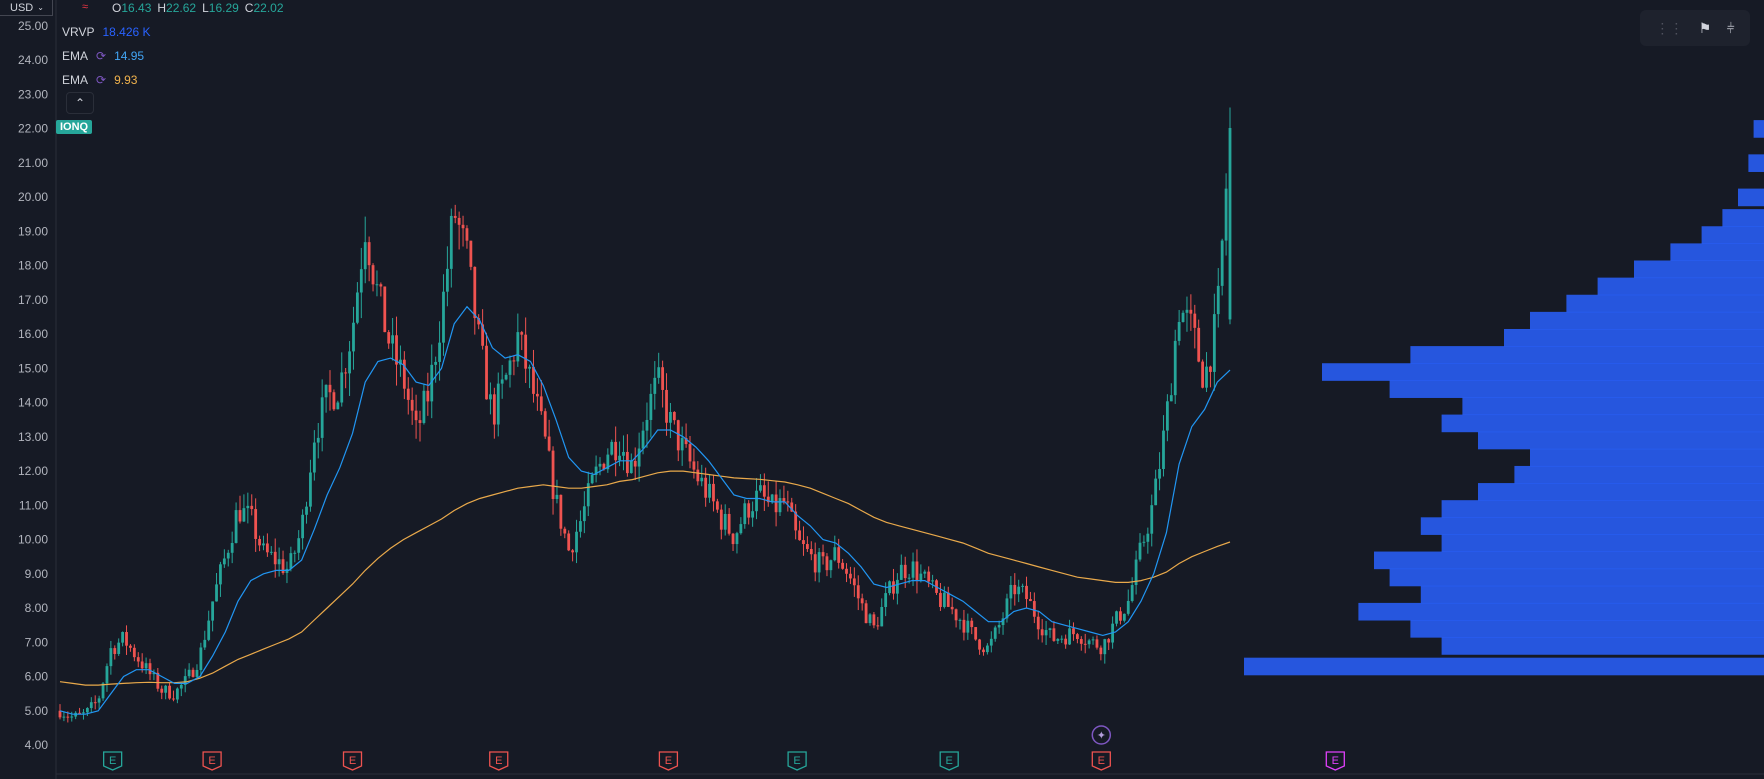 This screenshot has width=1764, height=779. What do you see at coordinates (26, 8) in the screenshot?
I see `currency-selector: USD ⌄` at bounding box center [26, 8].